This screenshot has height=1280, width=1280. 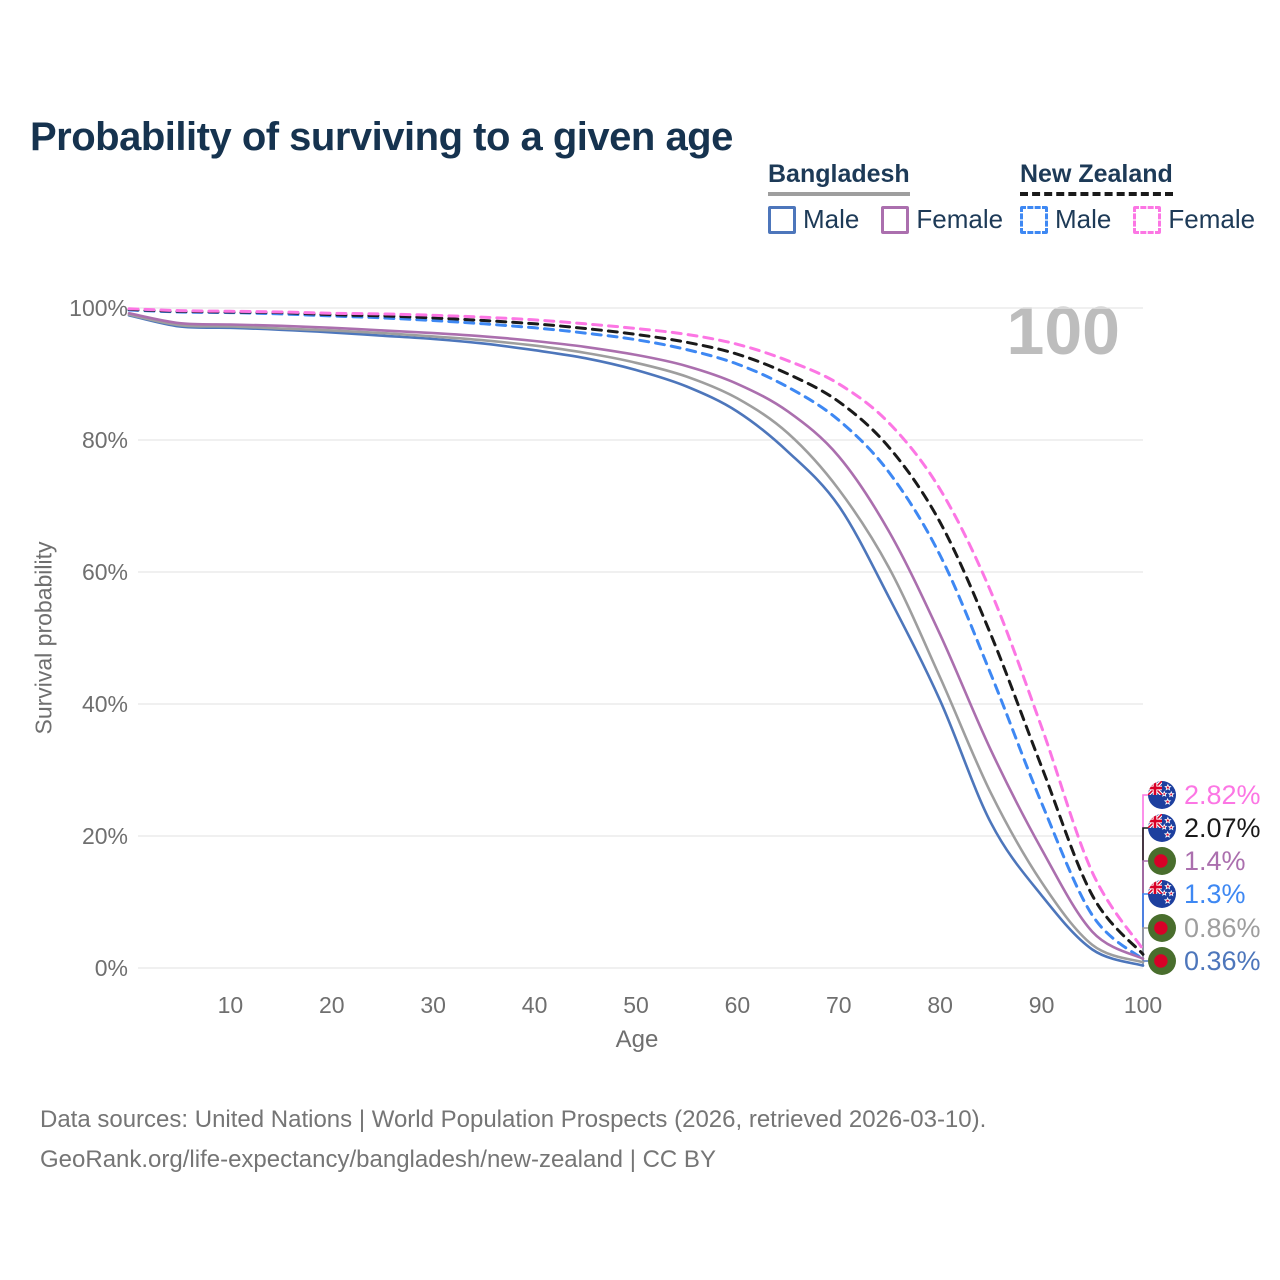 I want to click on chart-title: Probability of surviving to a given age, so click(x=381, y=136).